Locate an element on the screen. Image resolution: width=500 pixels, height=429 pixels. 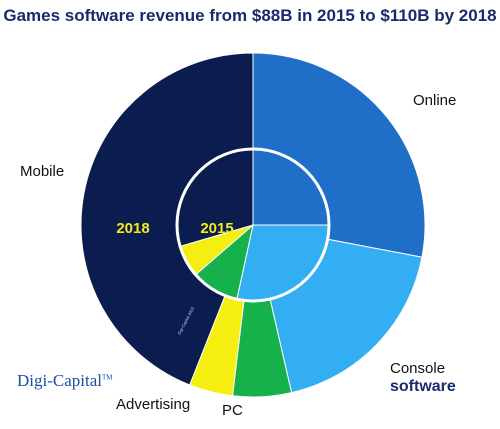
label-console: Console is located at coordinates (418, 368).